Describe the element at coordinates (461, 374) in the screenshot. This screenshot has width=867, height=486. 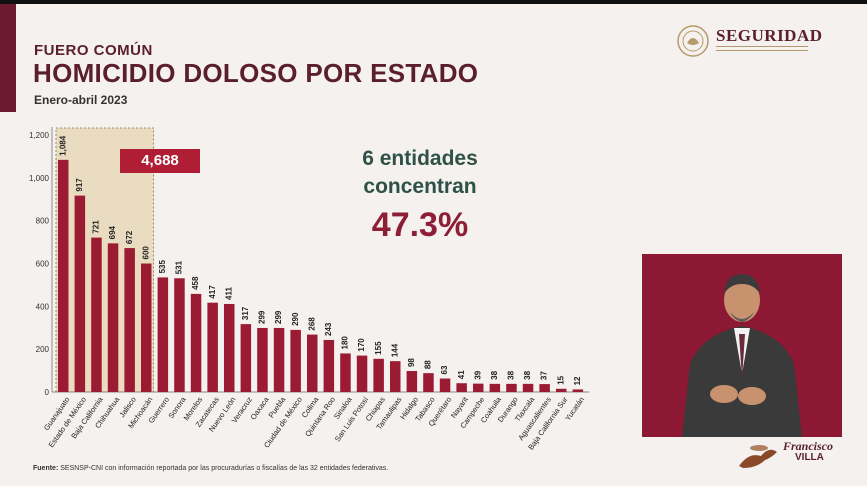
I see `data-label: 41` at that location.